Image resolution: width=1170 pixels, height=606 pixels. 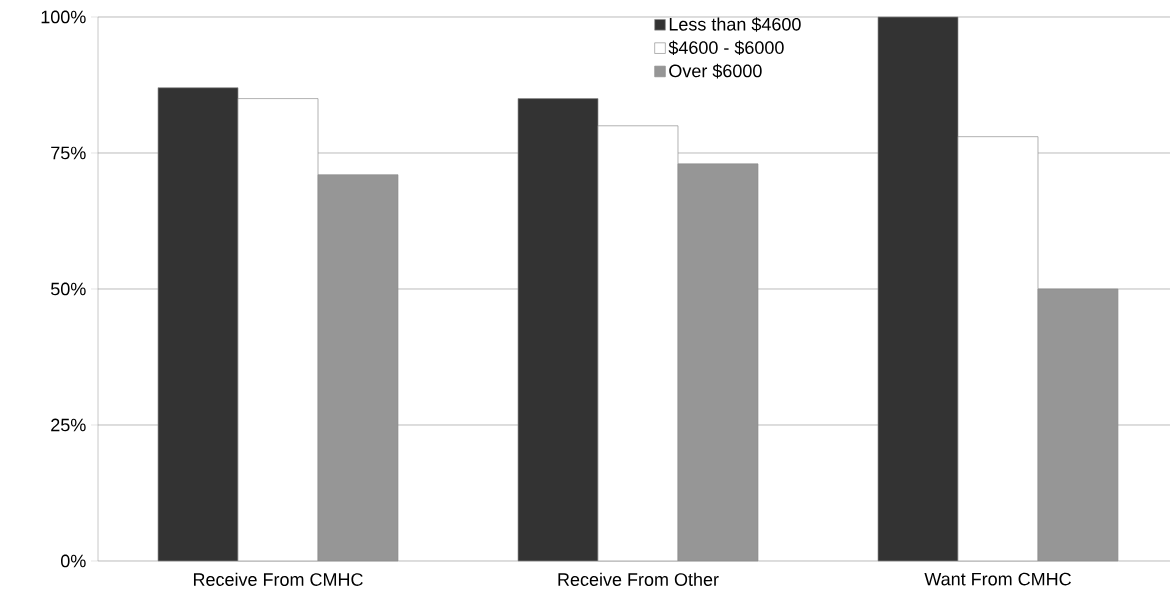 I want to click on y-tick-label: 0%, so click(x=73, y=561).